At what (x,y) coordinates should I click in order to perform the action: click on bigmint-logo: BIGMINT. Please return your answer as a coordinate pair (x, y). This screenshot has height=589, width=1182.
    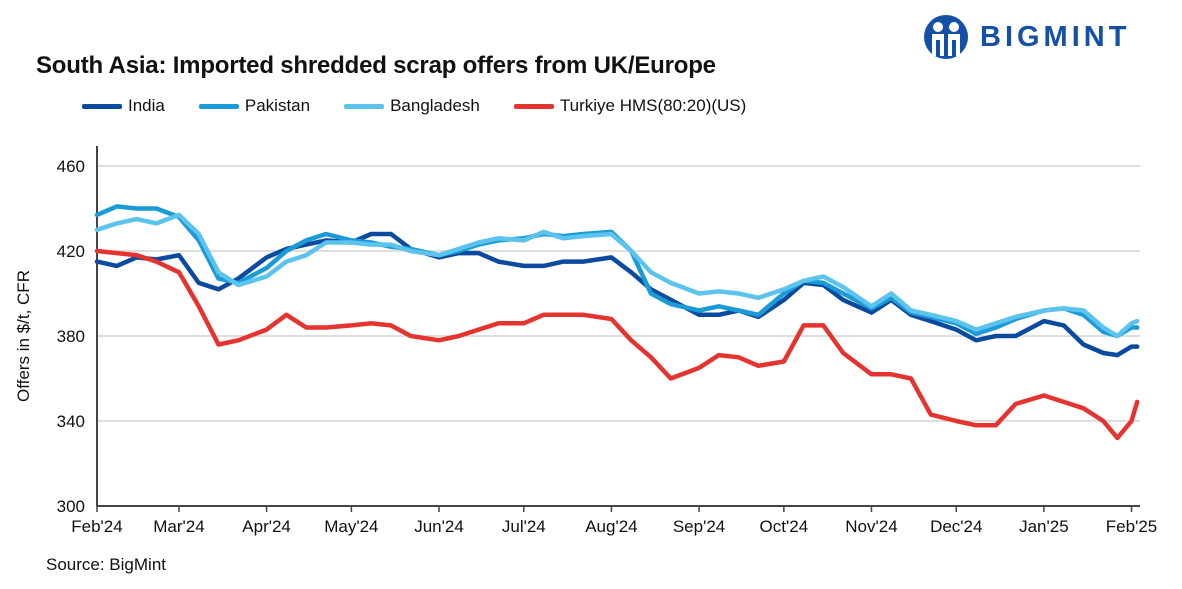
    Looking at the image, I should click on (1026, 37).